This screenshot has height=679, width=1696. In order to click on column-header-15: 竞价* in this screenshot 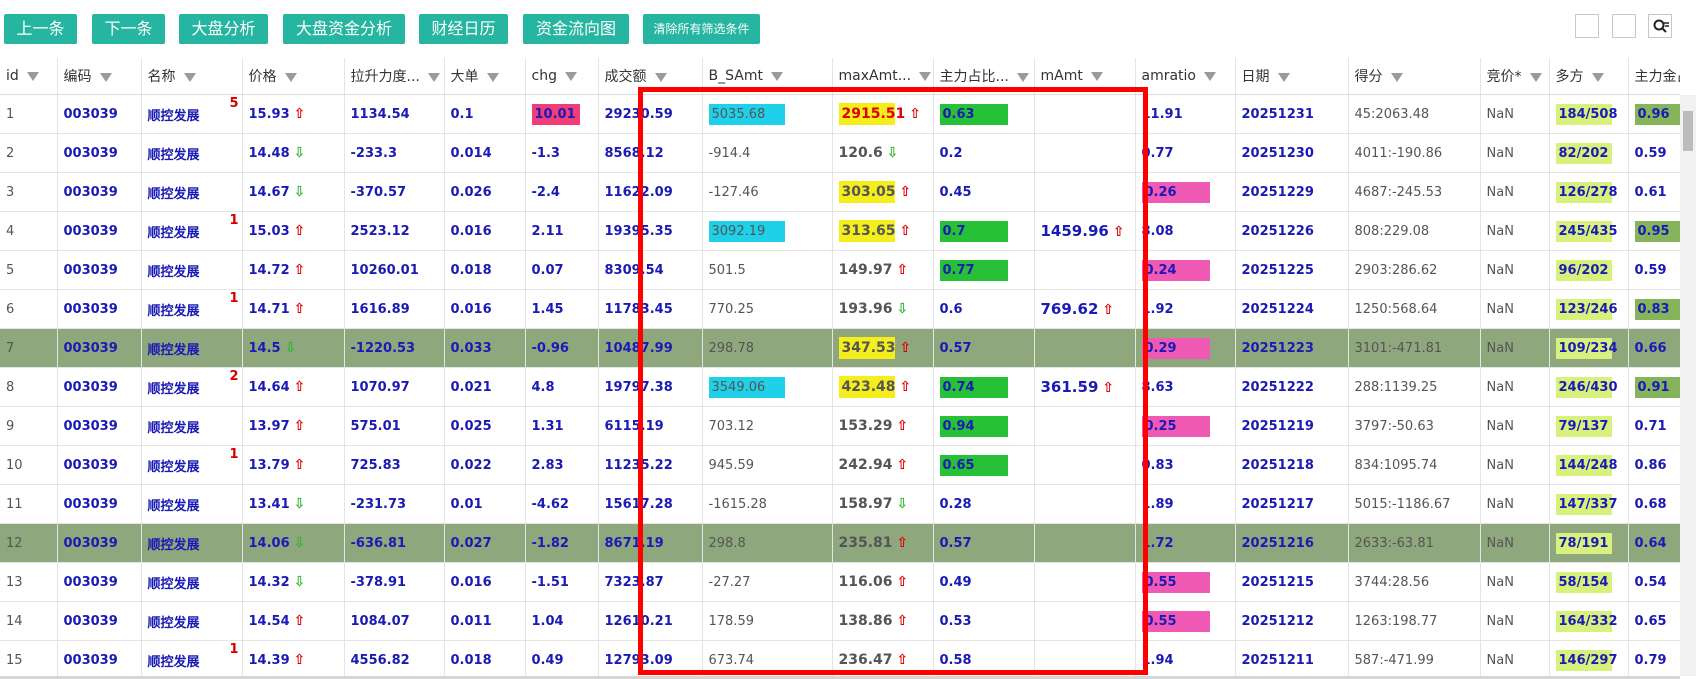, I will do `click(1515, 76)`.